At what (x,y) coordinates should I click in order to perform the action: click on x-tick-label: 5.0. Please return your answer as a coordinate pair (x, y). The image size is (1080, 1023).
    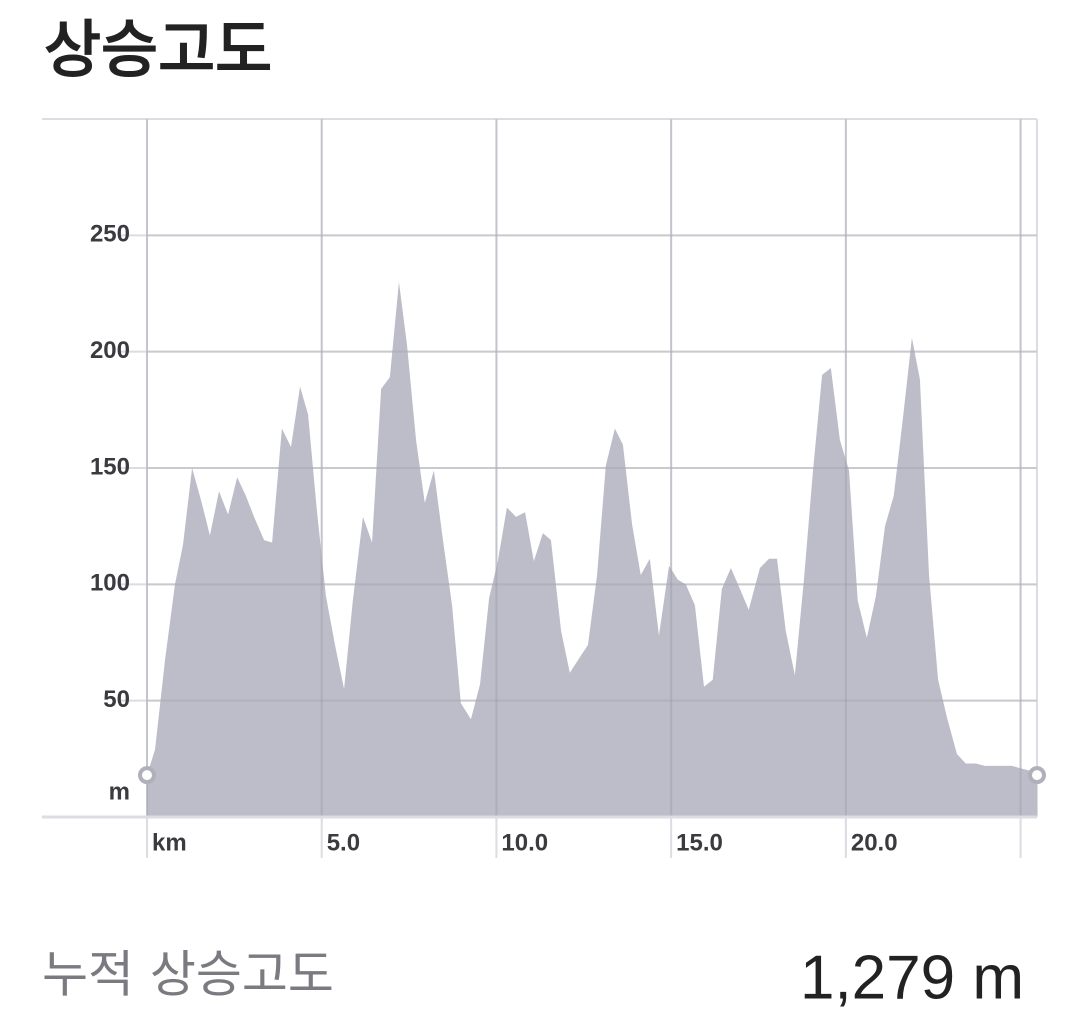
    Looking at the image, I should click on (343, 842).